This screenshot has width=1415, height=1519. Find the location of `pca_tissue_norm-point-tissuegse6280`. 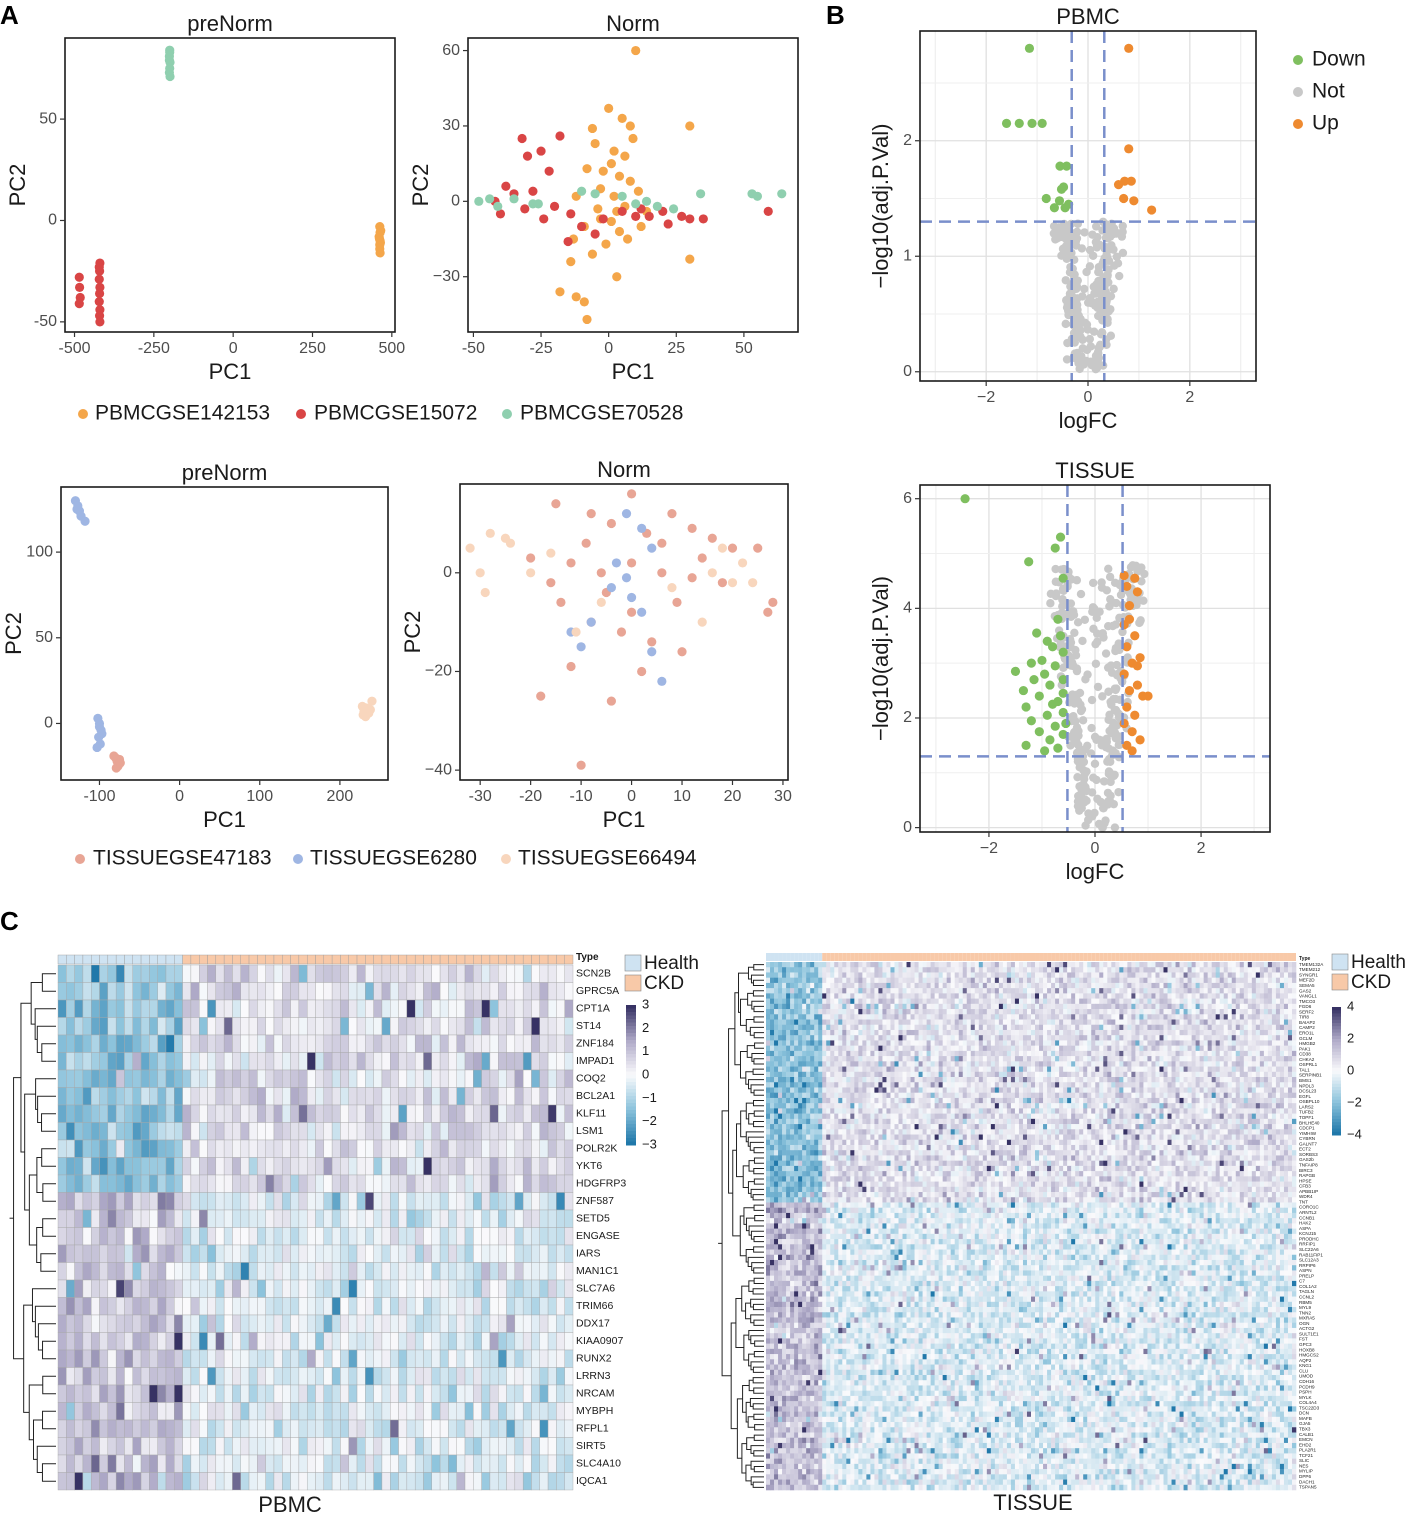

pca_tissue_norm-point-tissuegse6280 is located at coordinates (652, 548).